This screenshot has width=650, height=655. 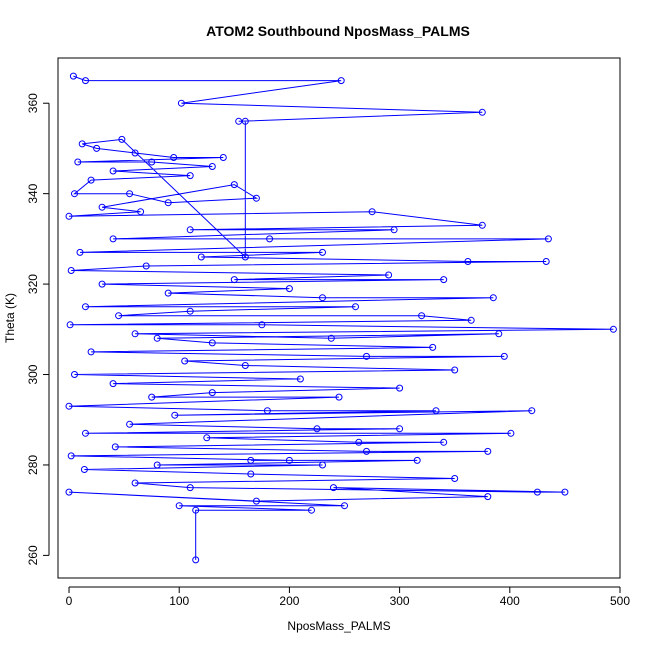 What do you see at coordinates (33, 193) in the screenshot?
I see `y-tick-label: 340` at bounding box center [33, 193].